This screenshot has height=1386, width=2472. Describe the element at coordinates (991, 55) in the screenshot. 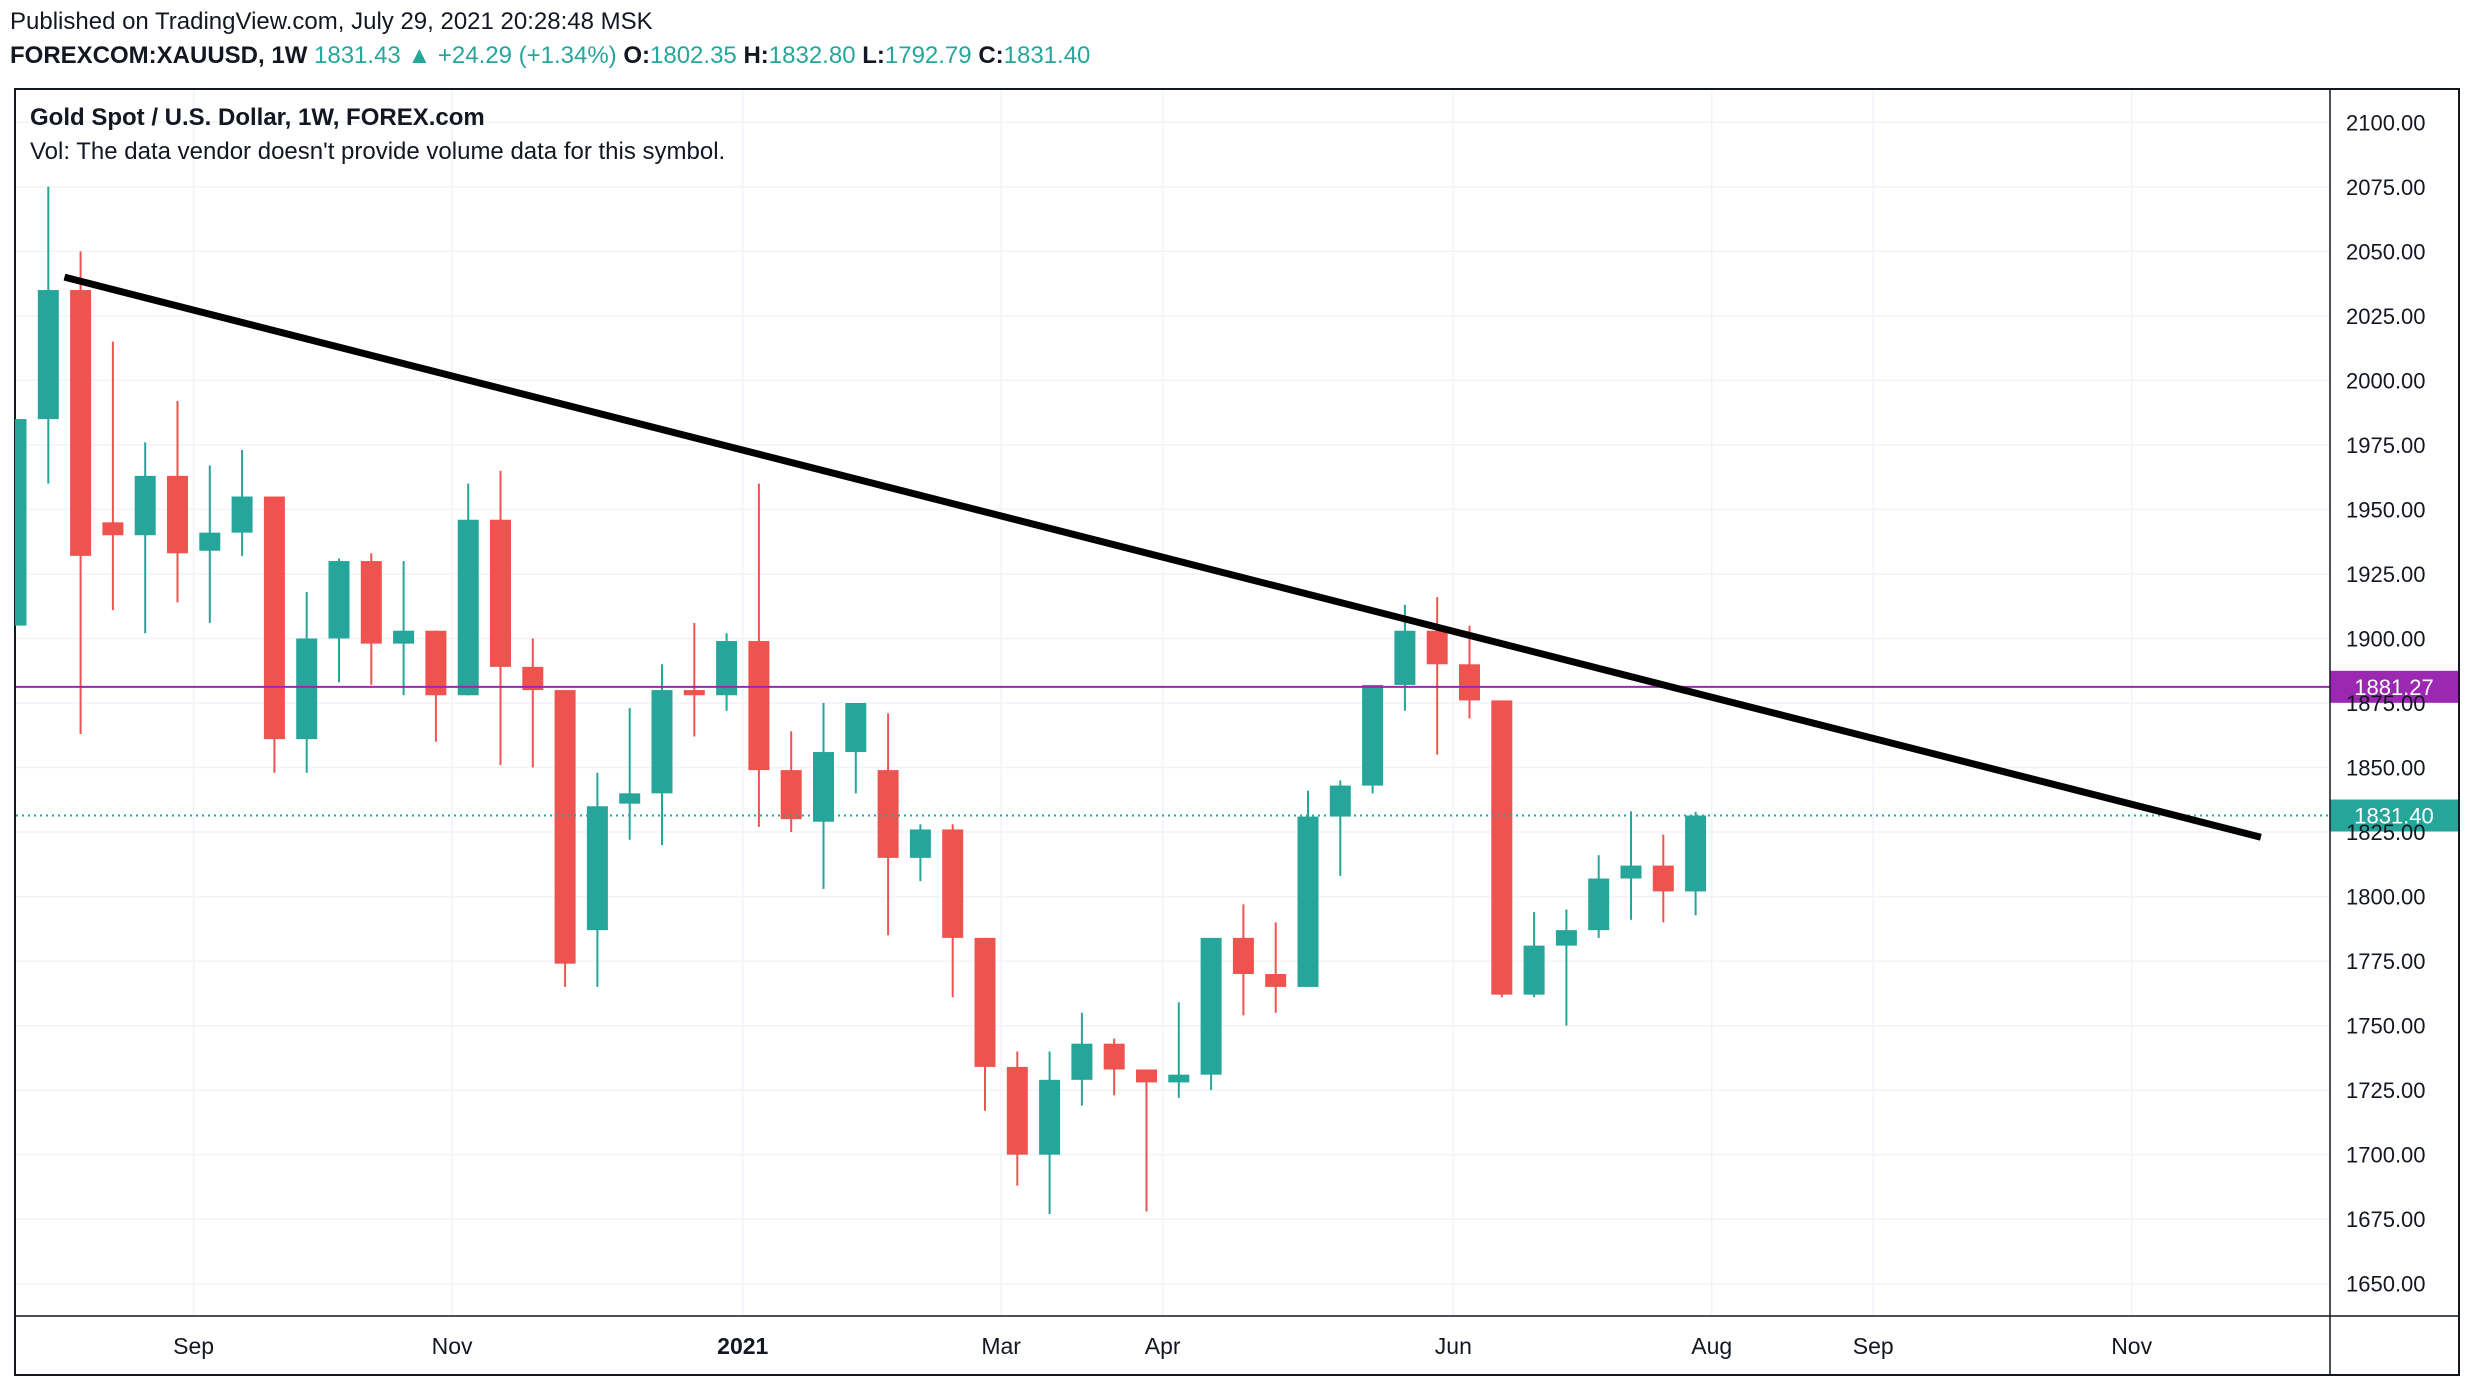

I see `close-label: C:` at that location.